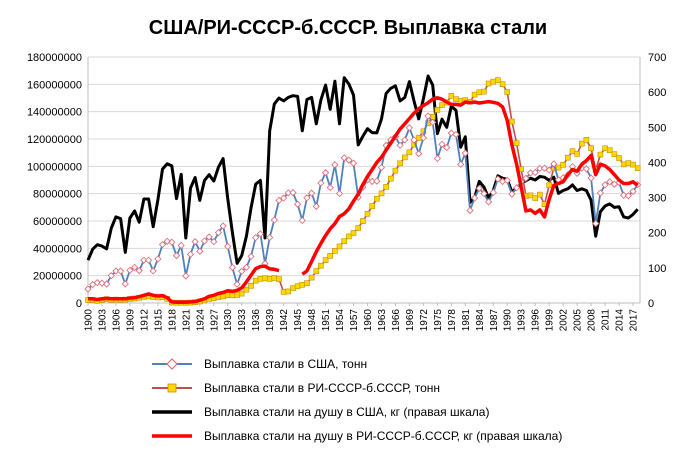 The image size is (697, 460). I want to click on x-tick-label: 1939, so click(270, 320).